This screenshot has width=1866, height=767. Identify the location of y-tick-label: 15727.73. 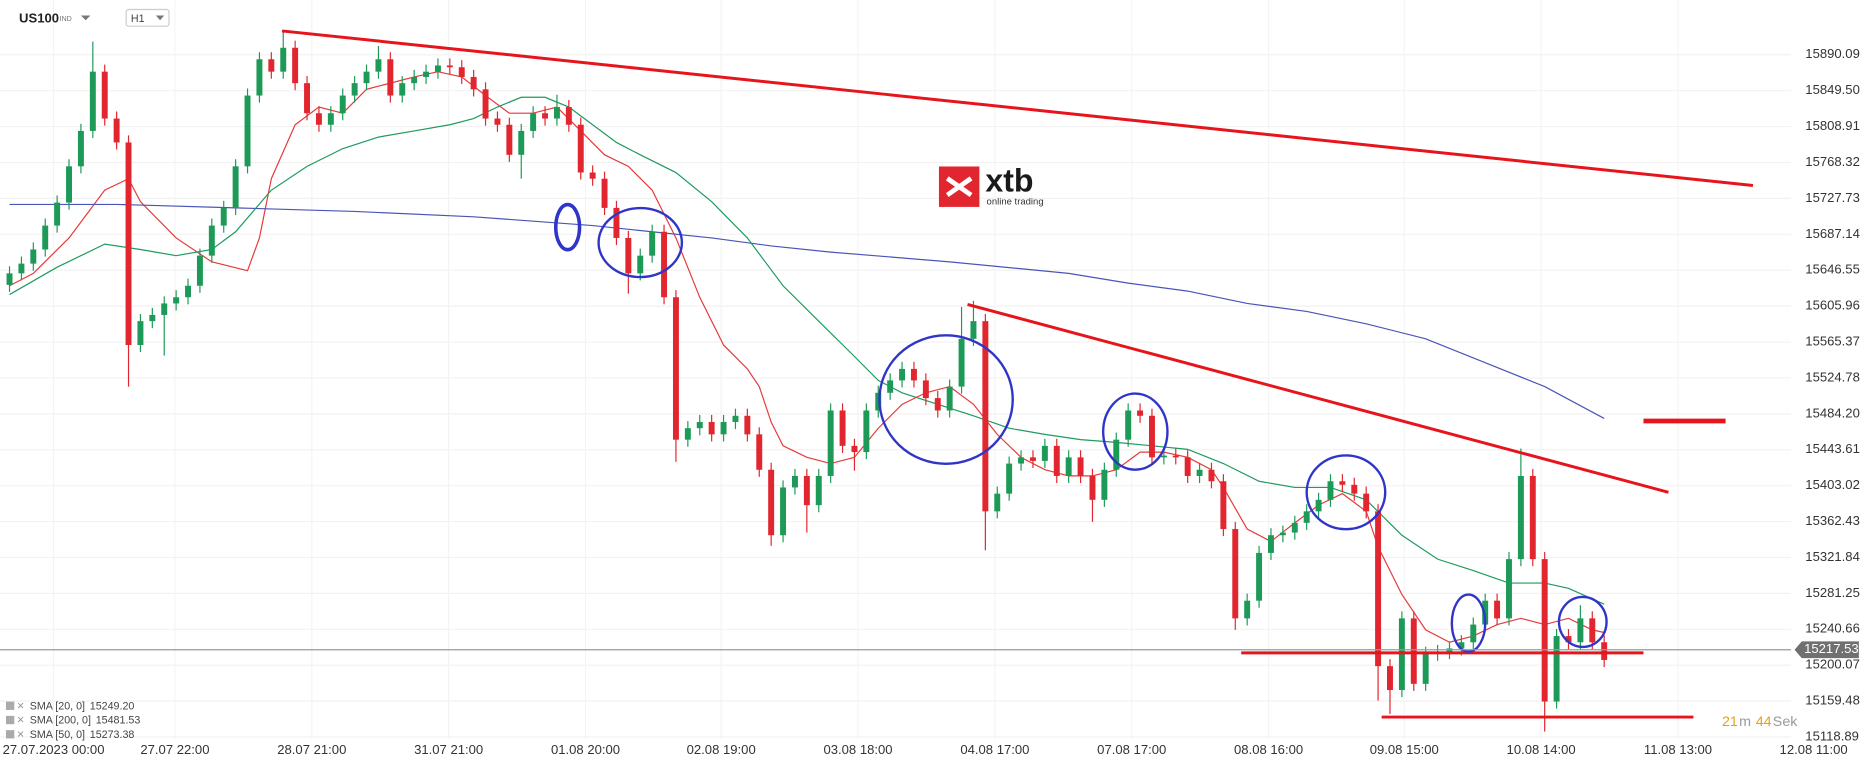
(1832, 197).